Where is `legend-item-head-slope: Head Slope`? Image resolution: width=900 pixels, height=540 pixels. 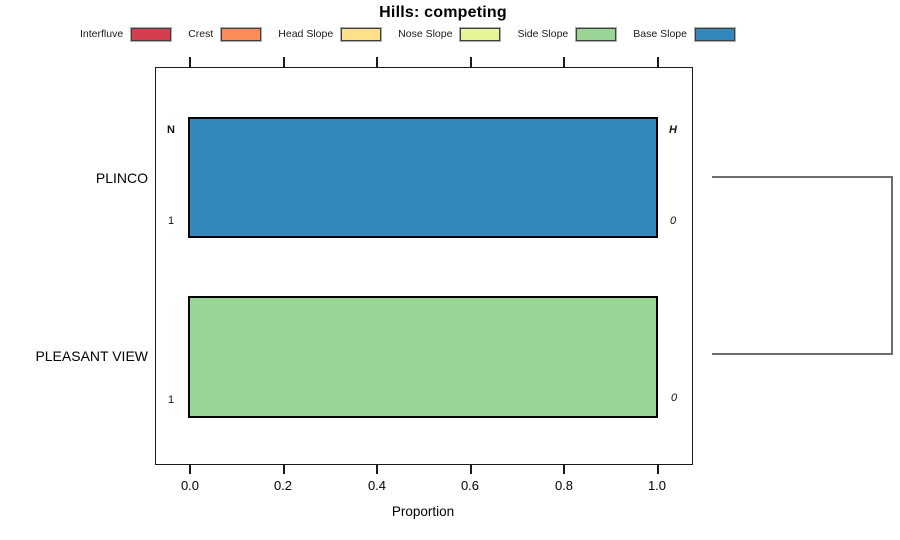
legend-item-head-slope: Head Slope is located at coordinates (330, 34).